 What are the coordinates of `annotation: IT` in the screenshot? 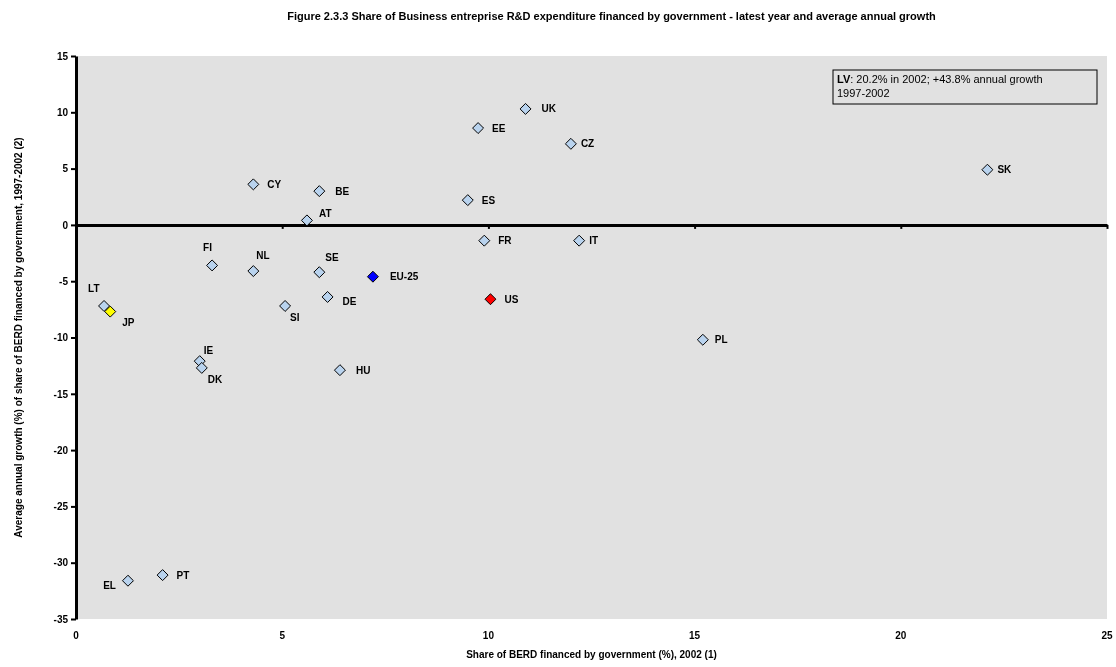 It's located at (594, 241).